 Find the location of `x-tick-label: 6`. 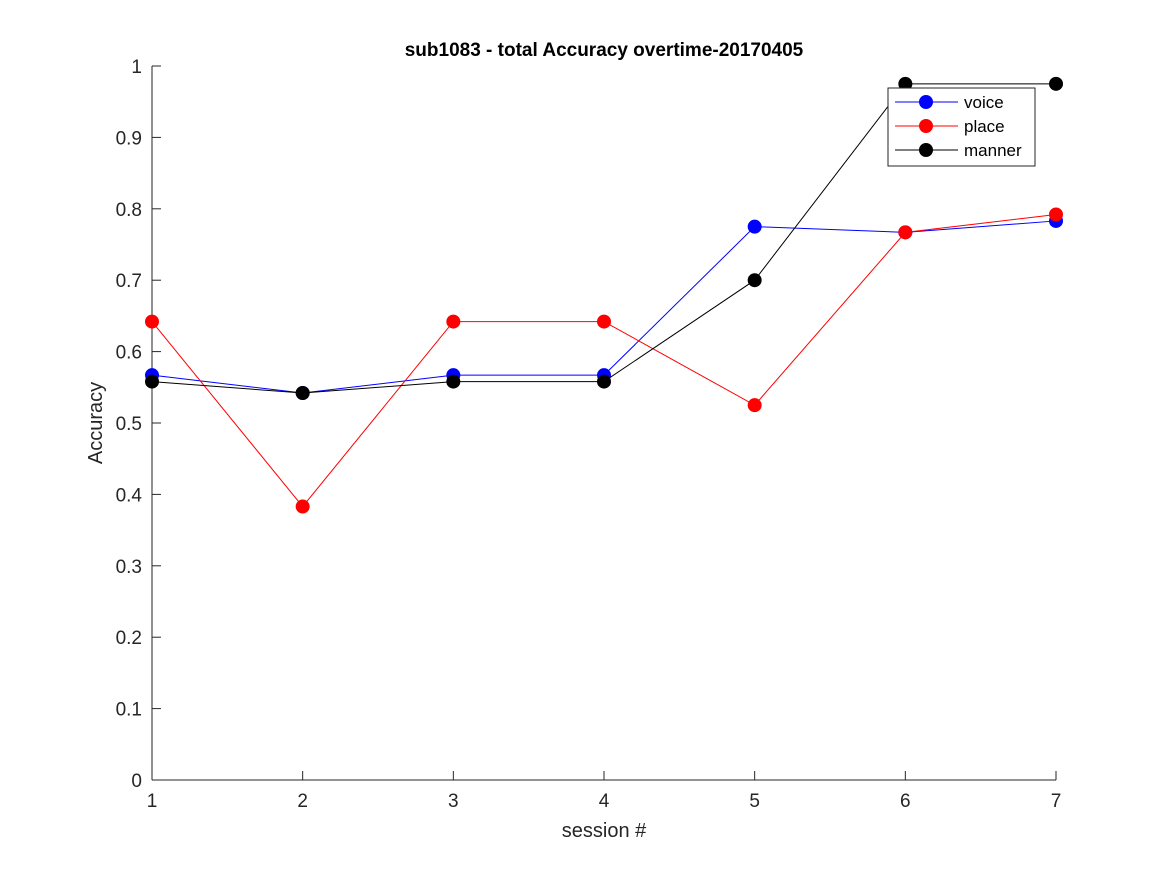

x-tick-label: 6 is located at coordinates (905, 801).